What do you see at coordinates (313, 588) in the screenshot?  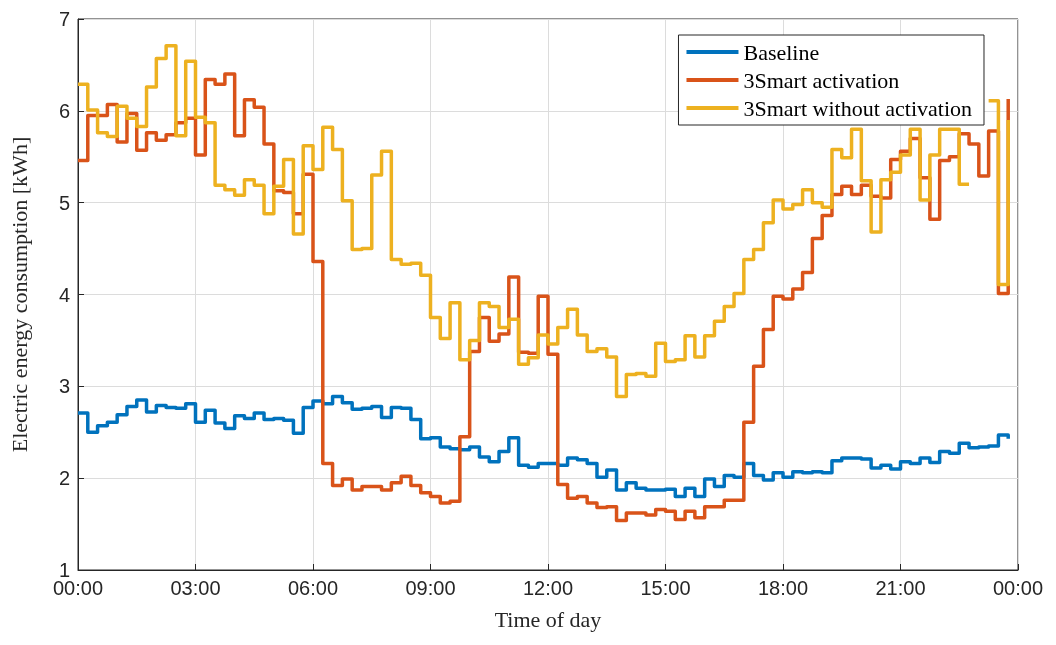 I see `x-tick-label: 06:00` at bounding box center [313, 588].